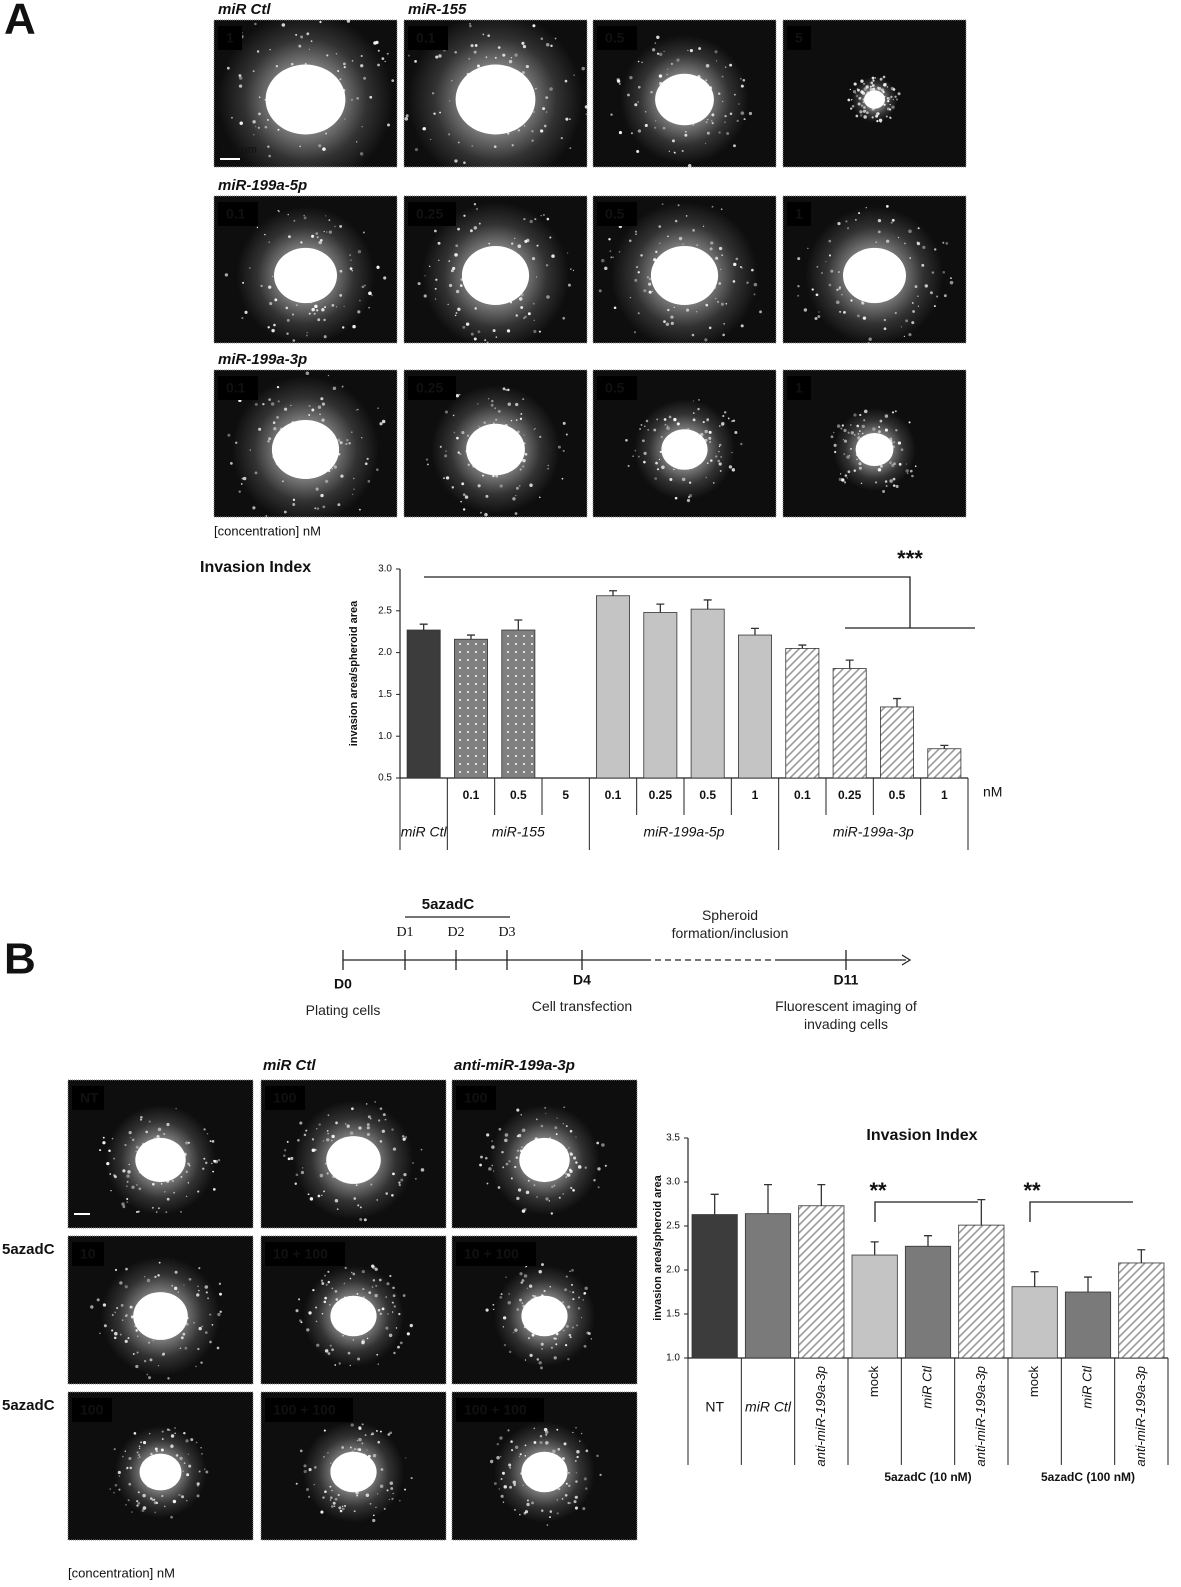 The image size is (1181, 1587). What do you see at coordinates (673, 1314) in the screenshot?
I see `y-tick-label: 1.5` at bounding box center [673, 1314].